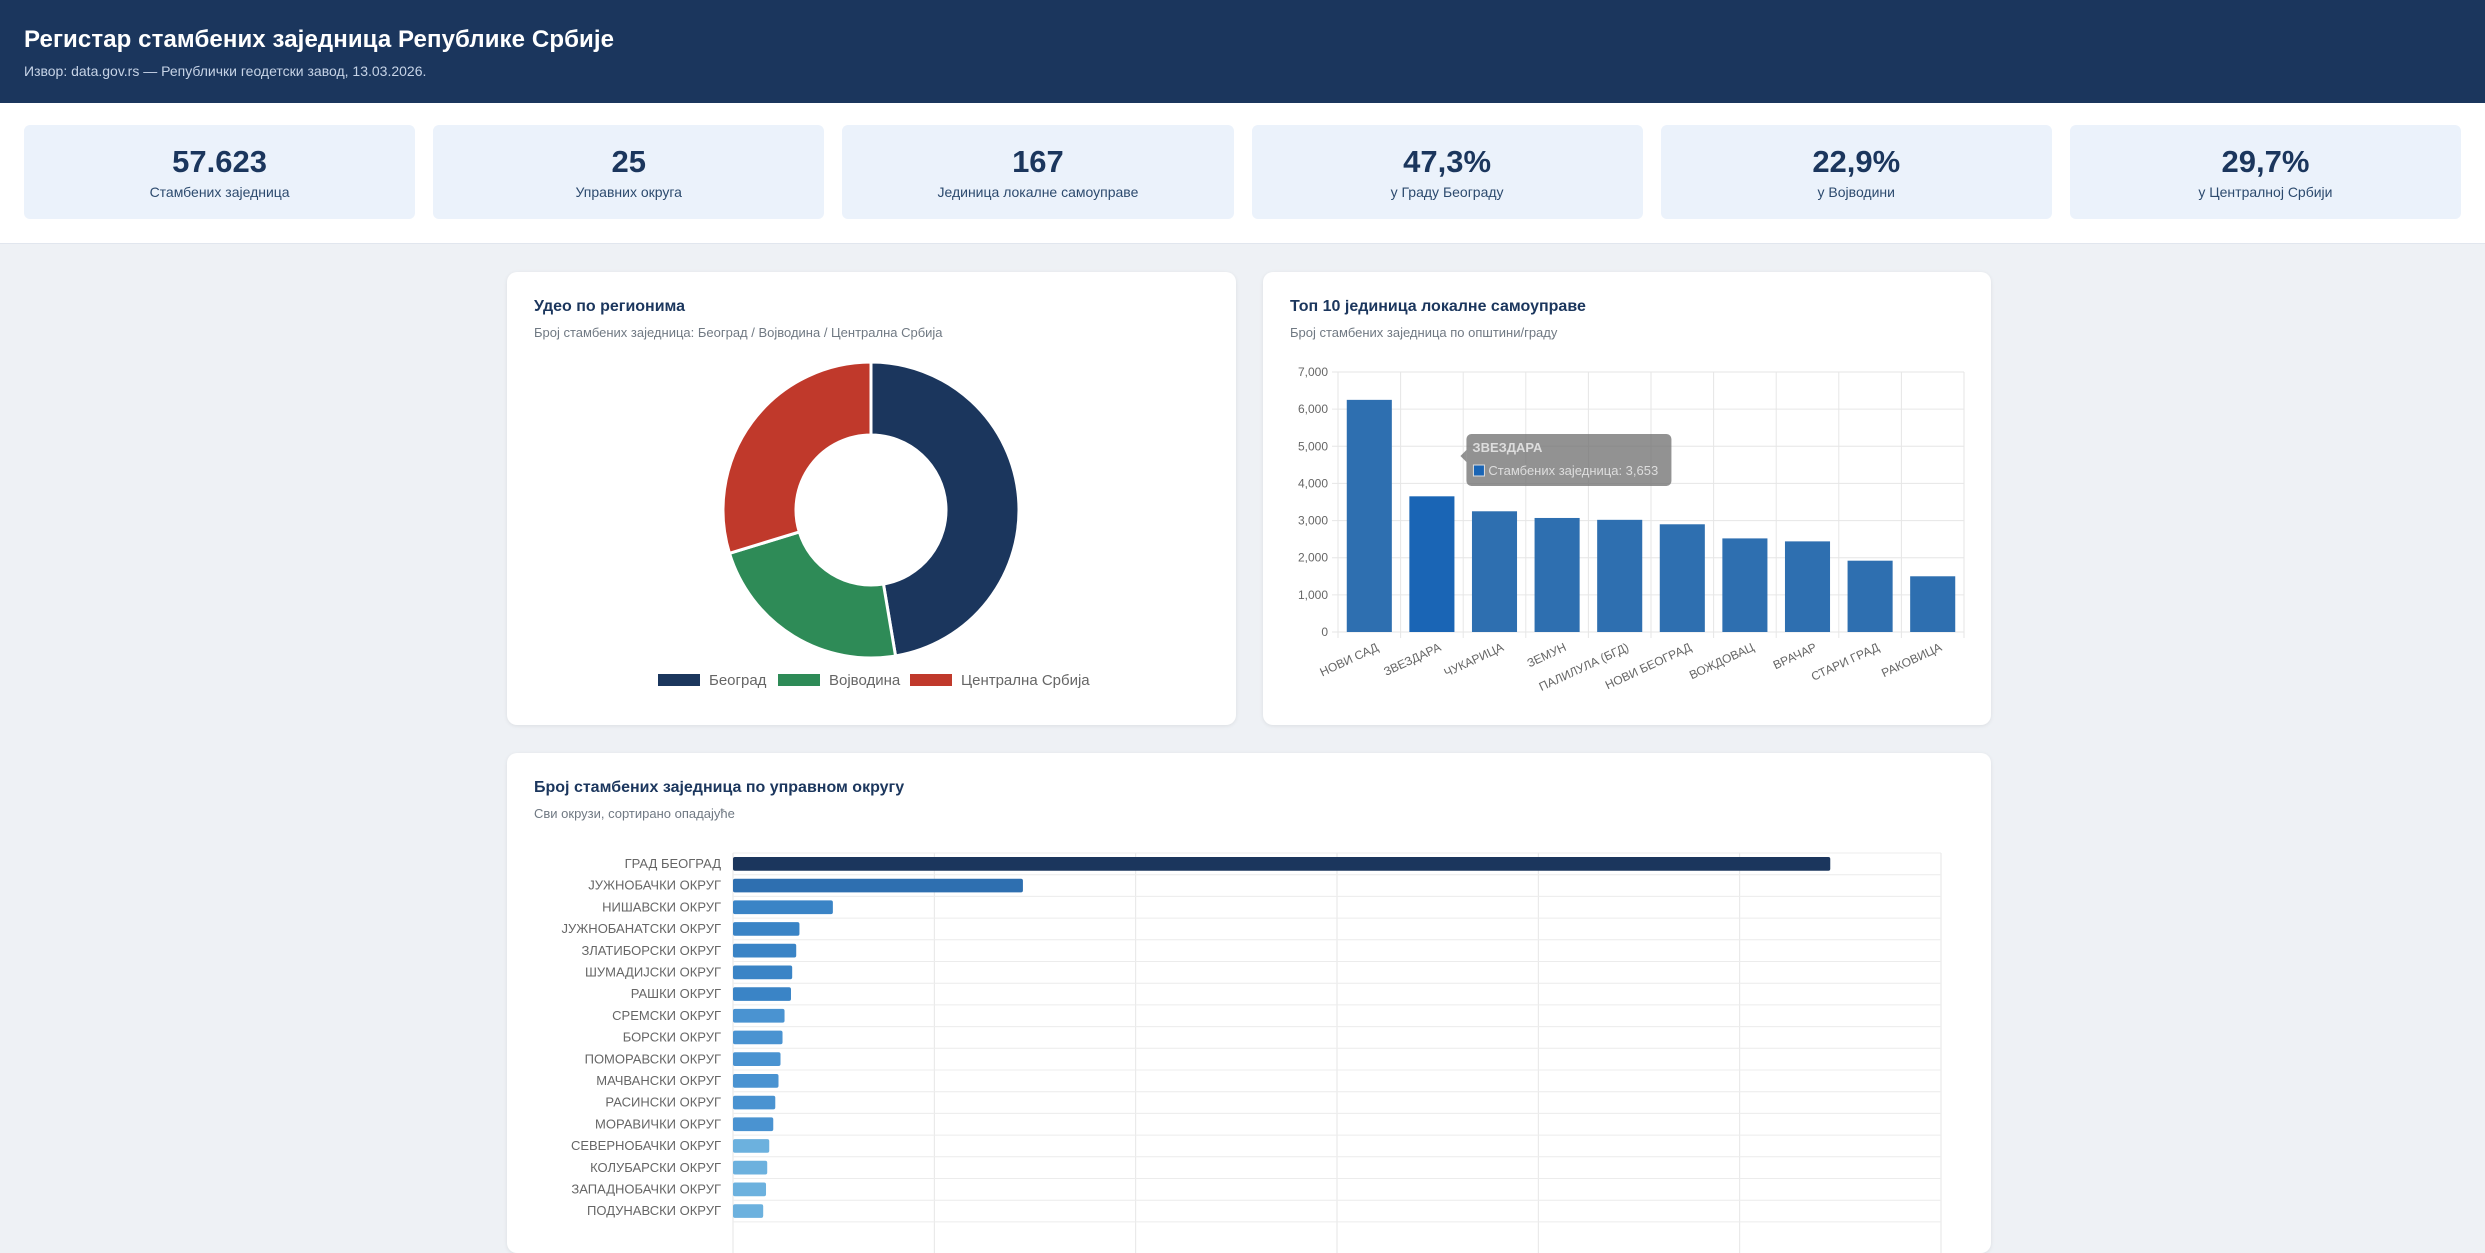  What do you see at coordinates (641, 928) in the screenshot?
I see `y-tick-label: ЈУЖНОБАНАТСКИ ОКРУГ` at bounding box center [641, 928].